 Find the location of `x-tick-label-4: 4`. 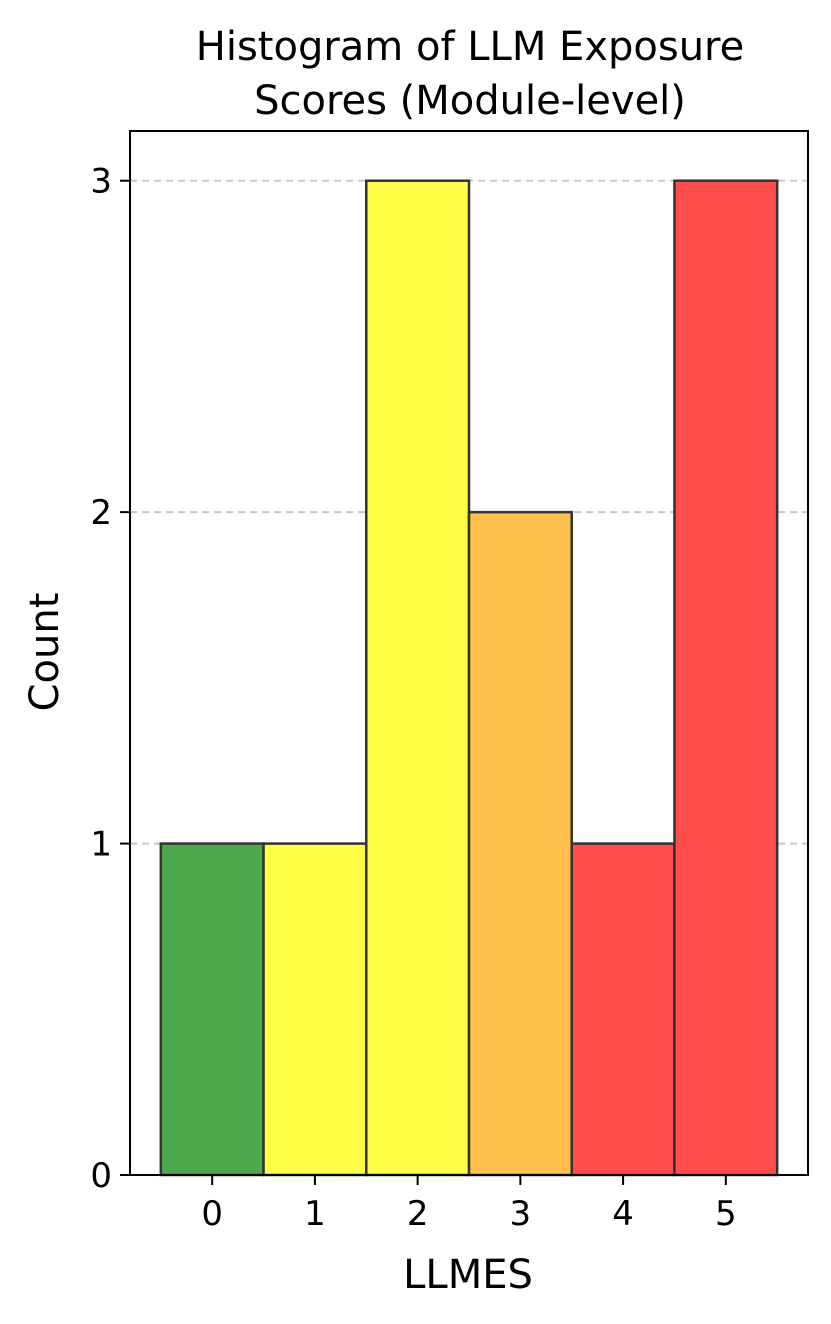

x-tick-label-4: 4 is located at coordinates (623, 1214).